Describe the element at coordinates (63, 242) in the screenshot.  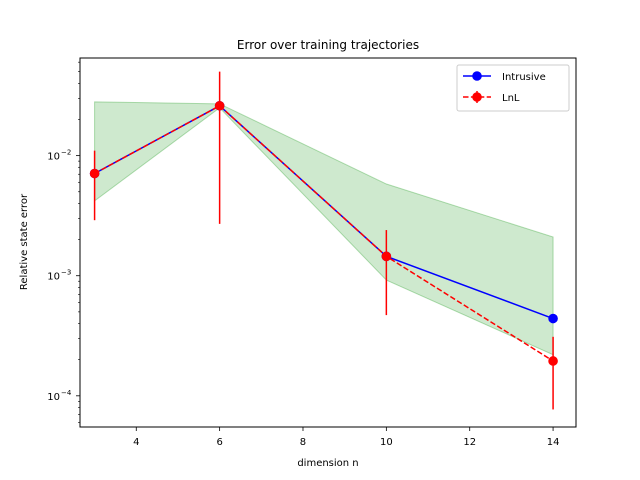
I see `y-axis-ticks: 10−410−310−2` at that location.